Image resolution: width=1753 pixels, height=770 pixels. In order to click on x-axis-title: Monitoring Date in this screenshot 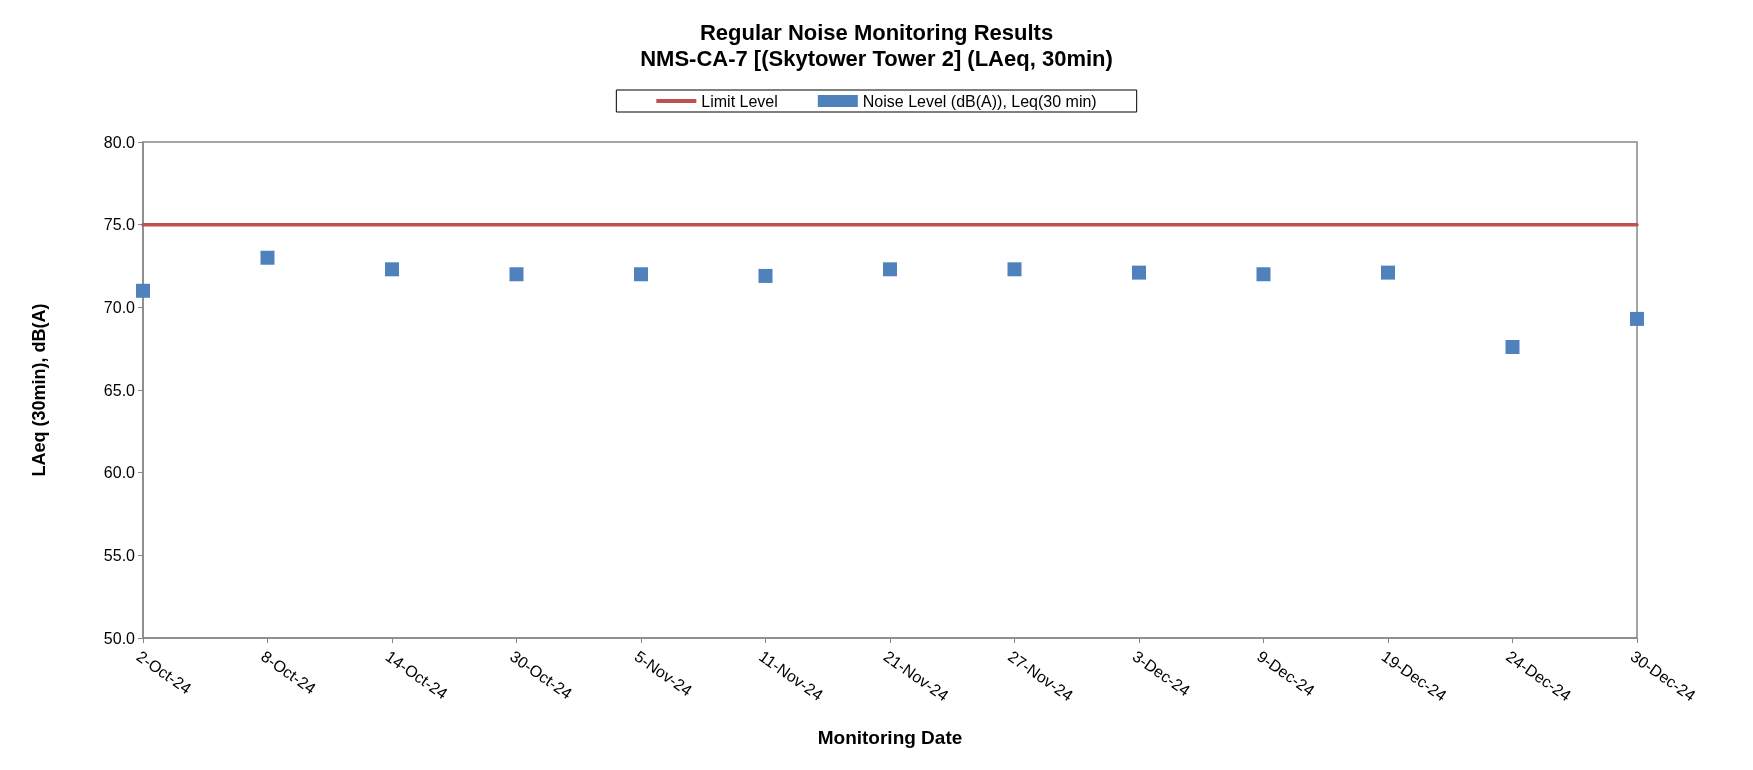, I will do `click(890, 737)`.